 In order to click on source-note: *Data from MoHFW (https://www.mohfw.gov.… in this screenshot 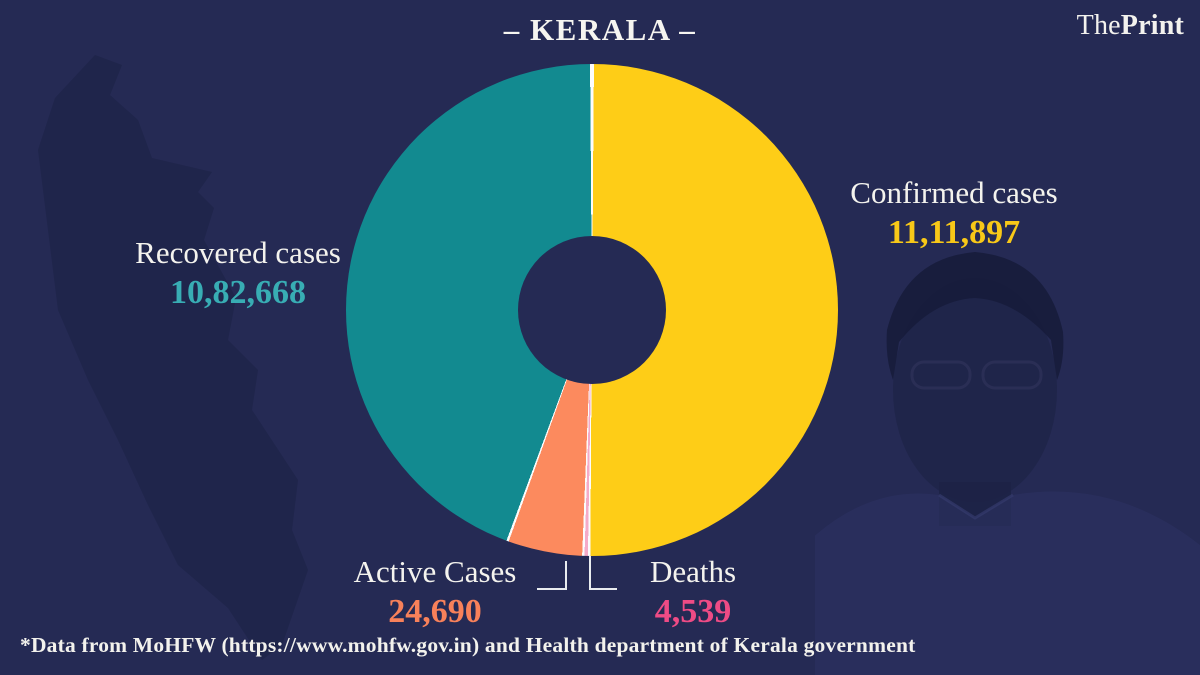, I will do `click(468, 645)`.